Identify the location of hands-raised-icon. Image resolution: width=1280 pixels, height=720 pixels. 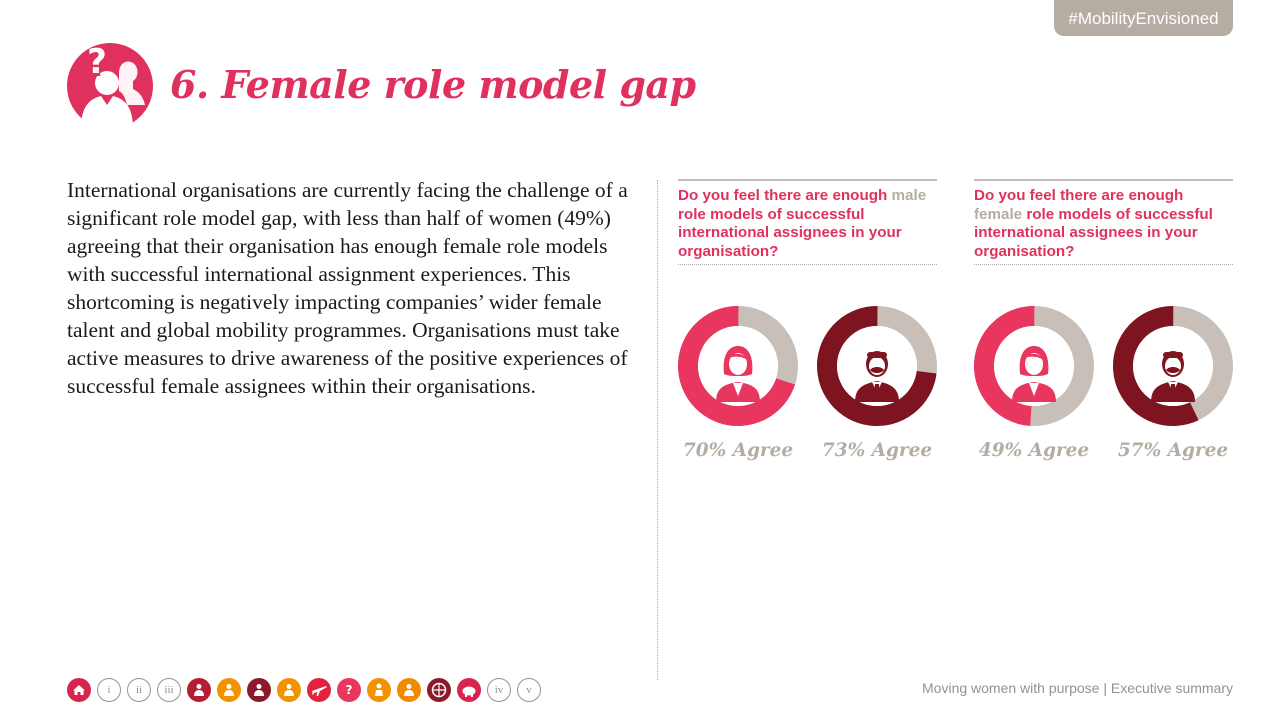
(199, 690).